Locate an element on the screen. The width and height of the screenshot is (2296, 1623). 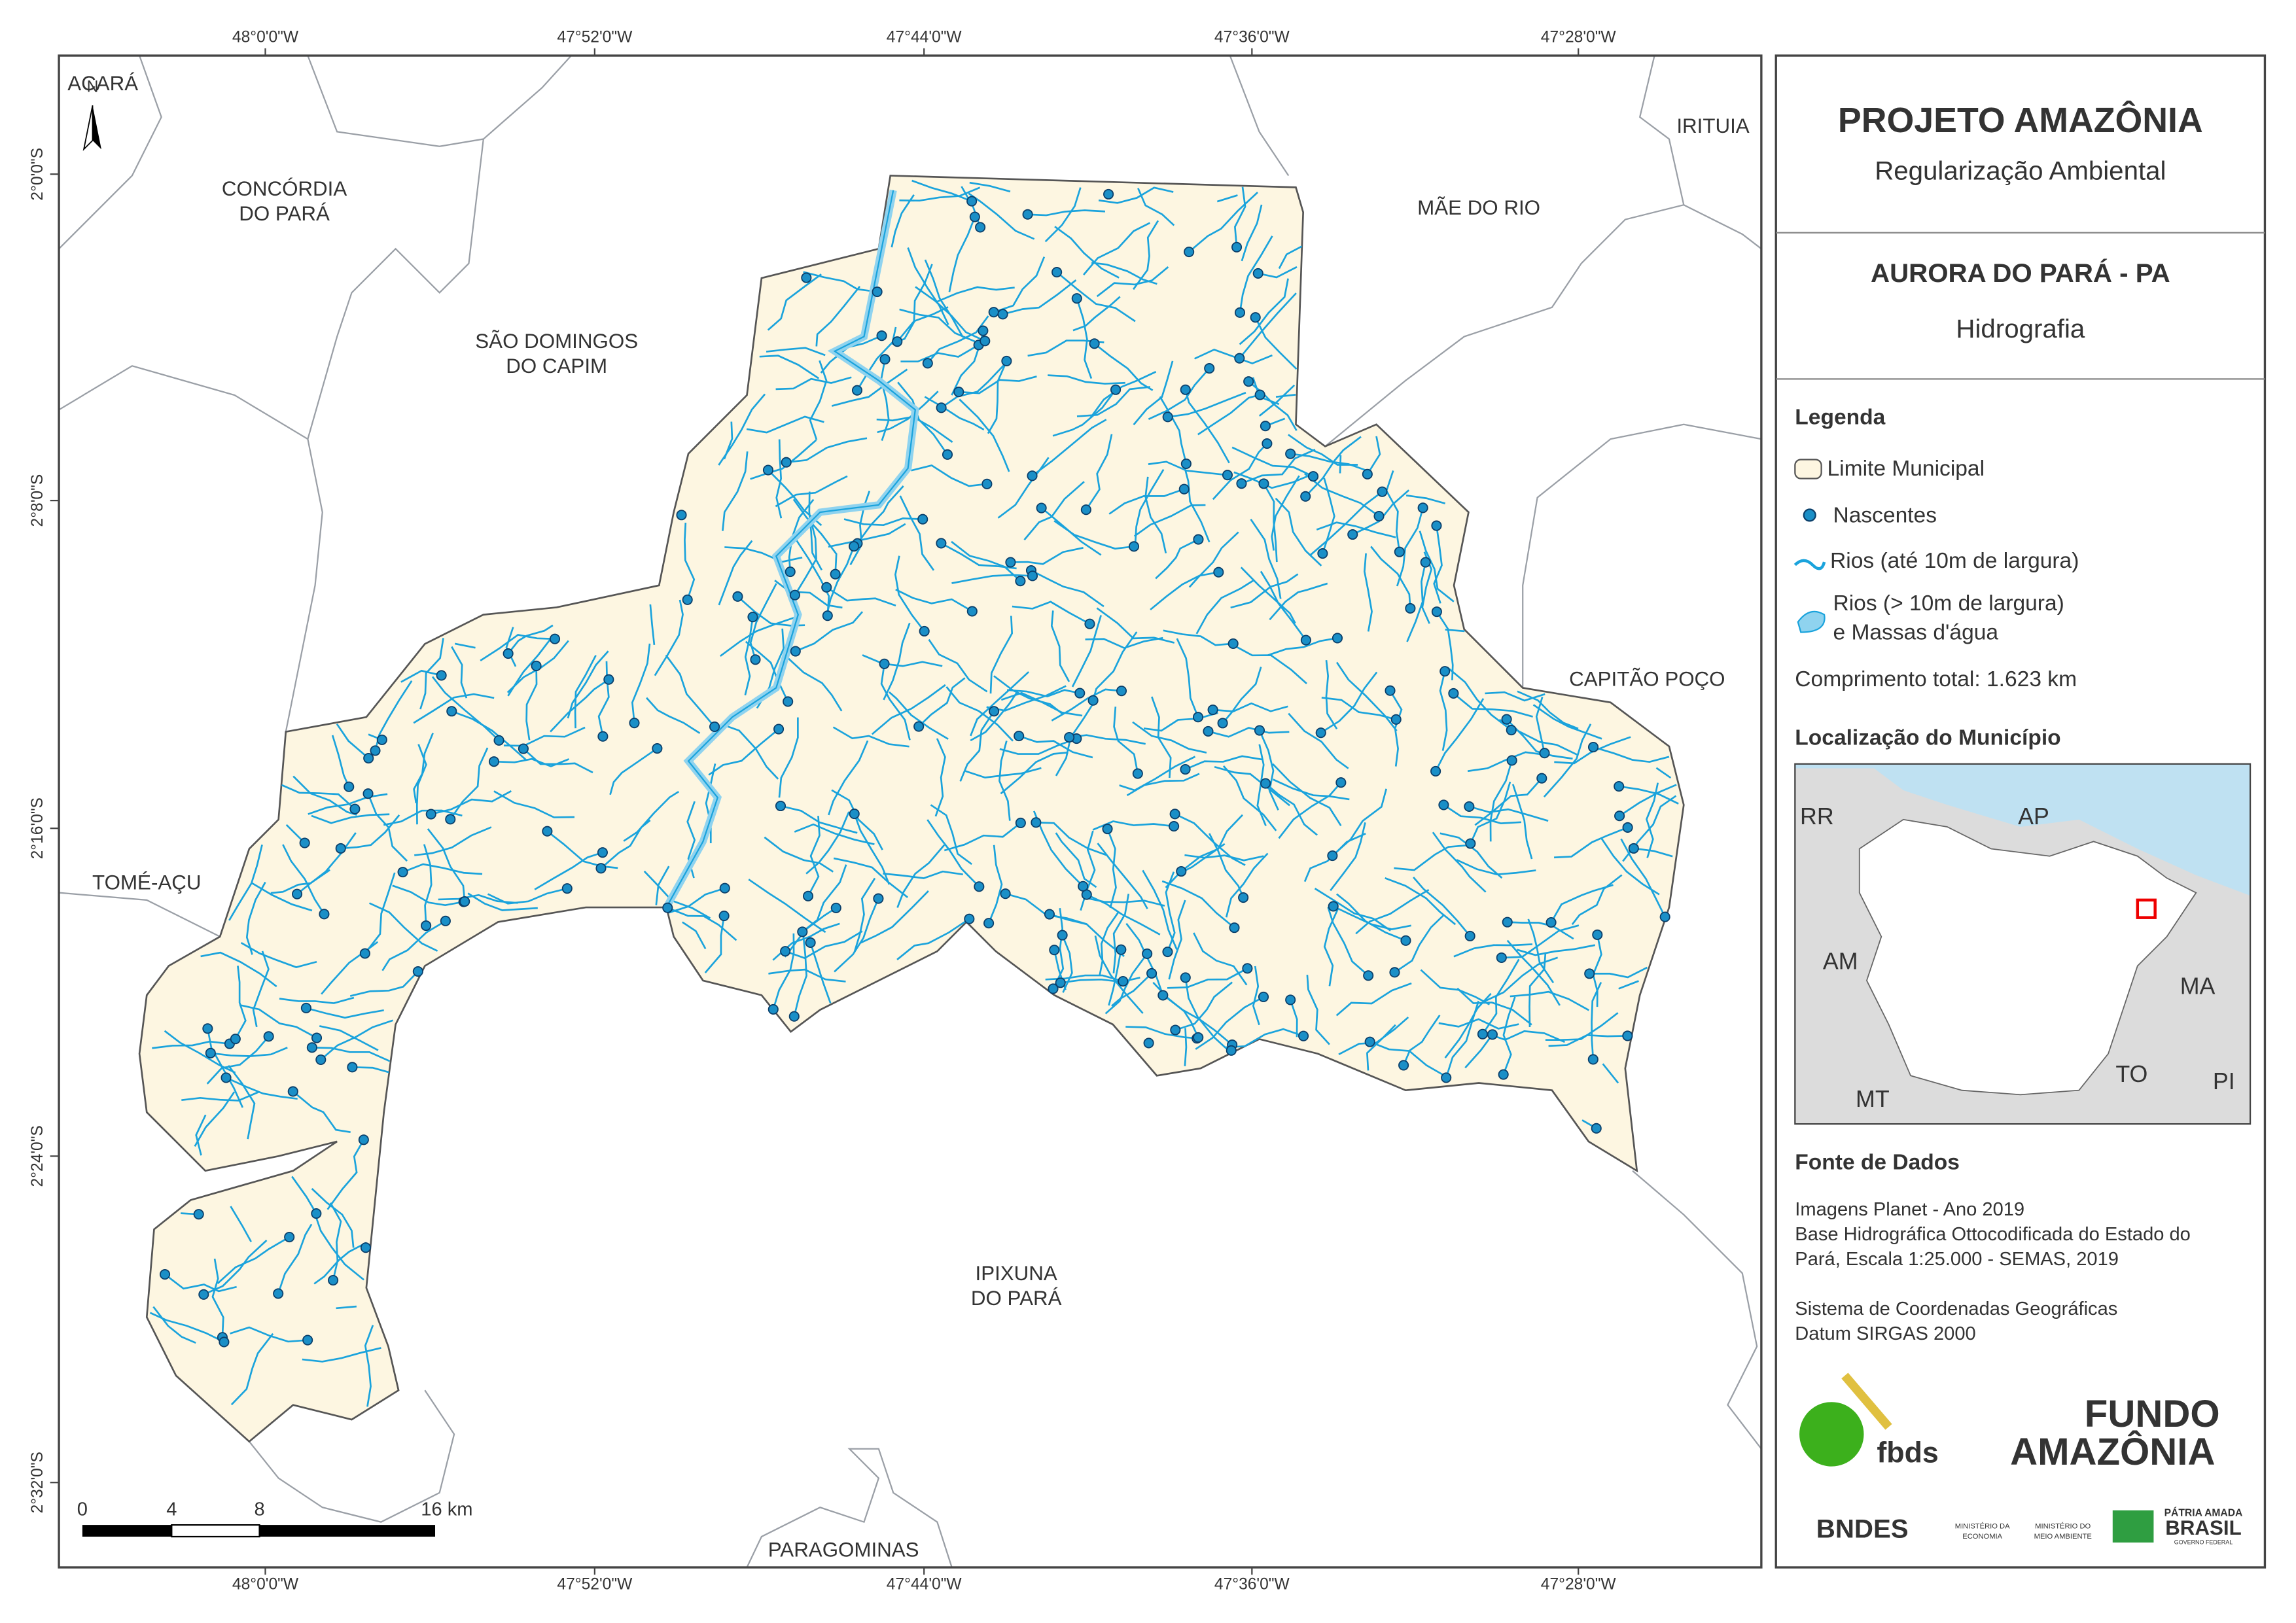
top-tick-label: 47°44'0"W is located at coordinates (925, 38).